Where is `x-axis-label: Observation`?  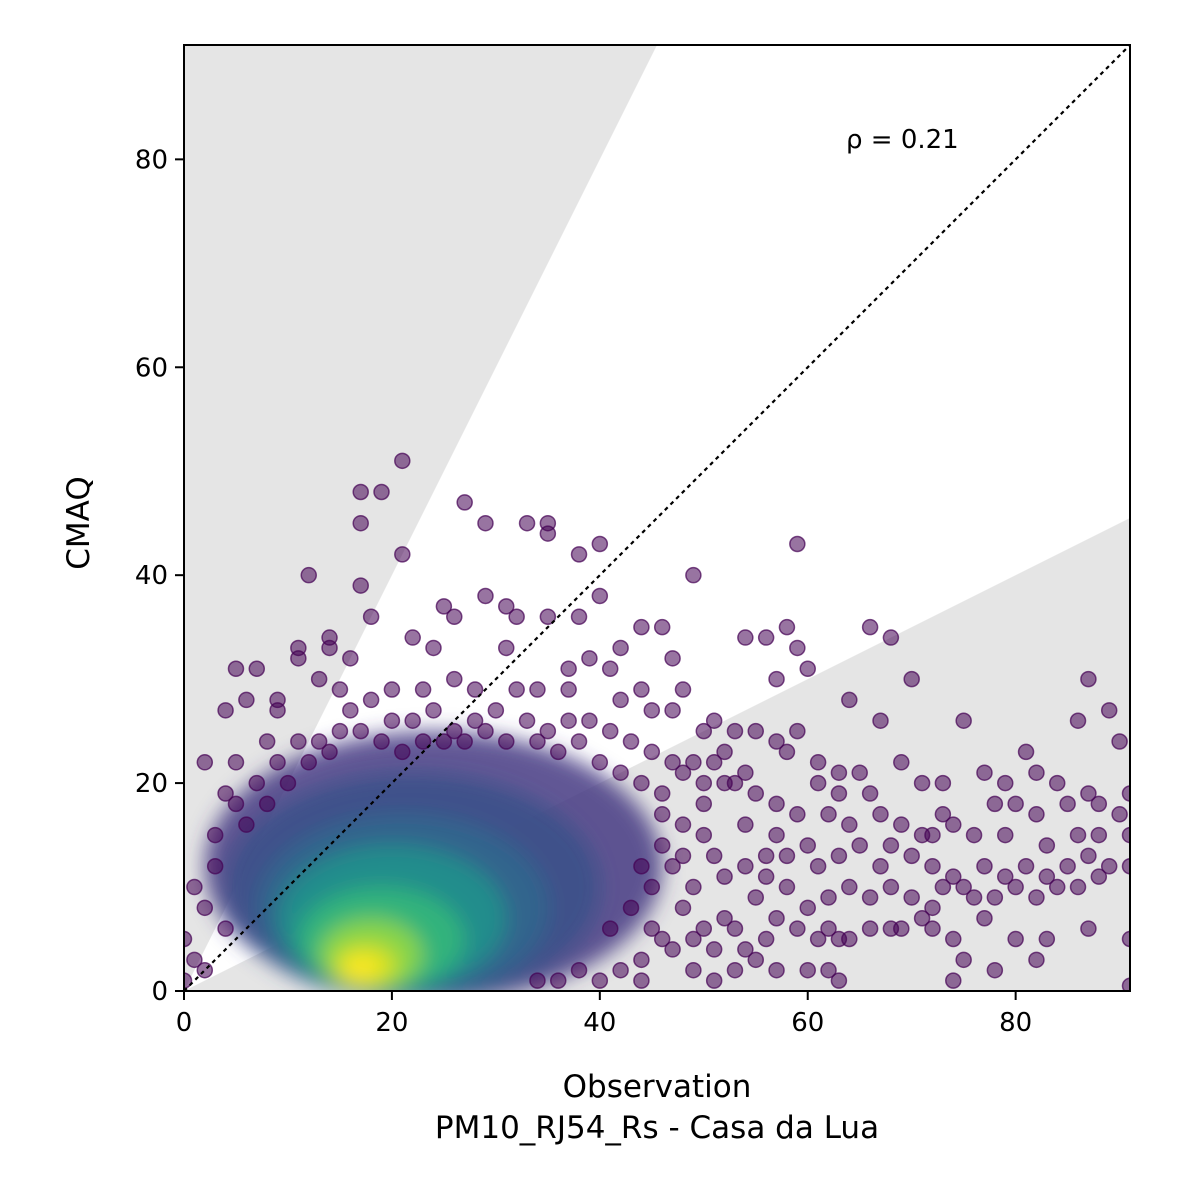 x-axis-label: Observation is located at coordinates (657, 1087).